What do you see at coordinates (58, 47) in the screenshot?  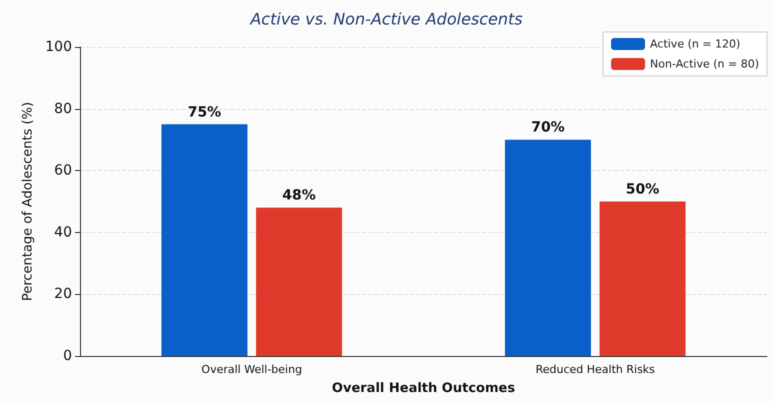 I see `y-tick-label: 100` at bounding box center [58, 47].